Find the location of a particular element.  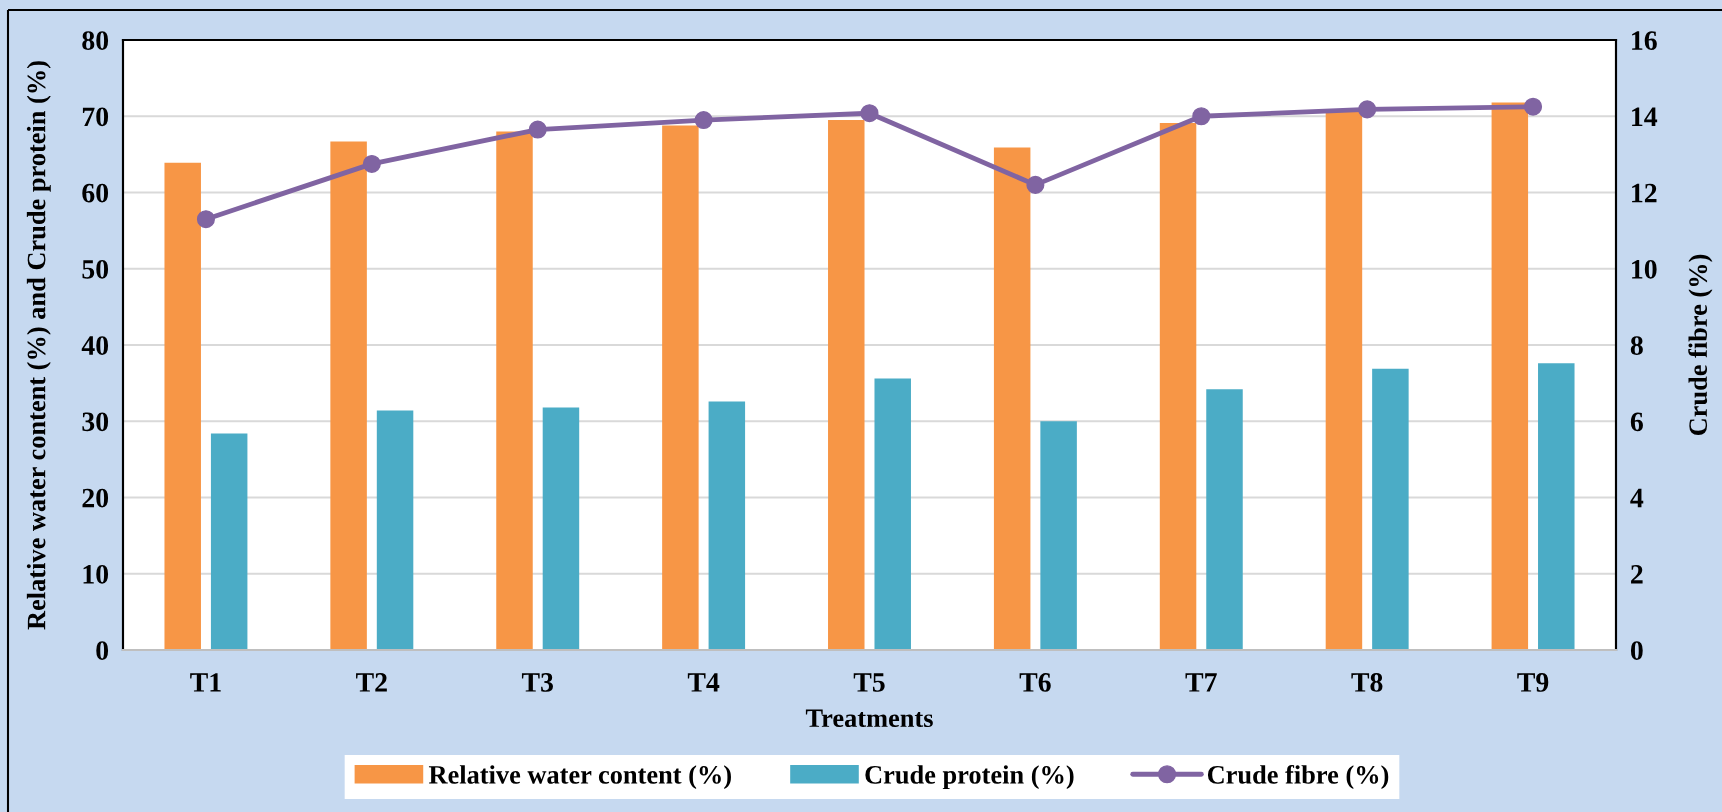

y2-tick-label: 14 is located at coordinates (1645, 116).